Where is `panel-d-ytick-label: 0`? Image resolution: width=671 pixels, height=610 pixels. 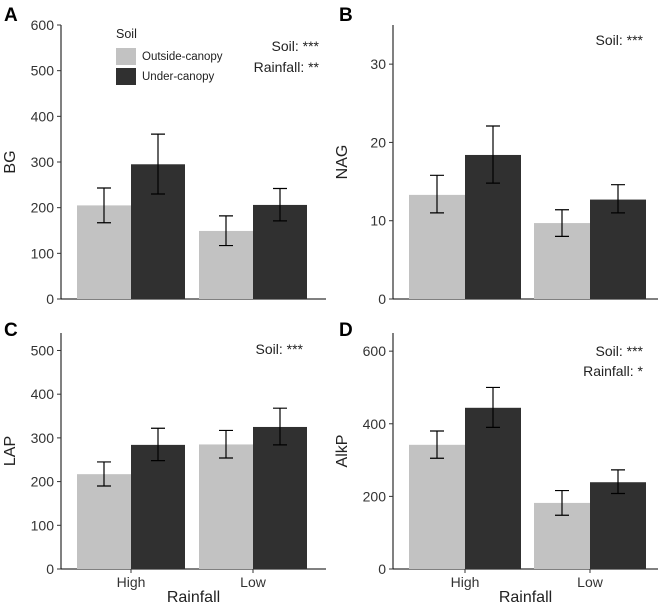
panel-d-ytick-label: 0 is located at coordinates (382, 569).